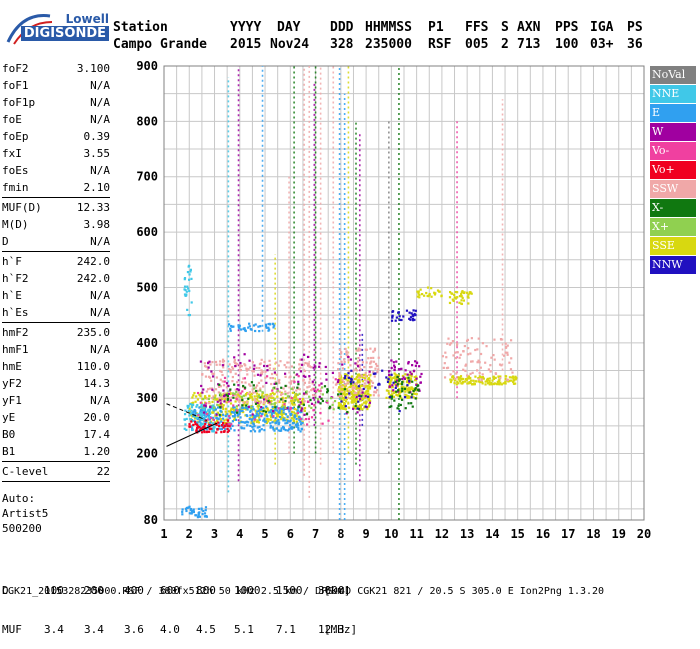 The image size is (700, 649). Describe the element at coordinates (140, 27) in the screenshot. I see `hdr-station-label: Station` at that location.